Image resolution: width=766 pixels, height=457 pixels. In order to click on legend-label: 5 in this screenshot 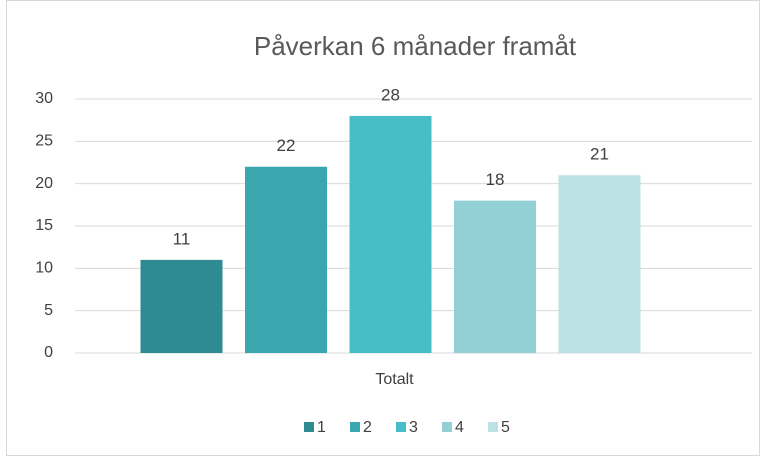, I will do `click(505, 427)`.